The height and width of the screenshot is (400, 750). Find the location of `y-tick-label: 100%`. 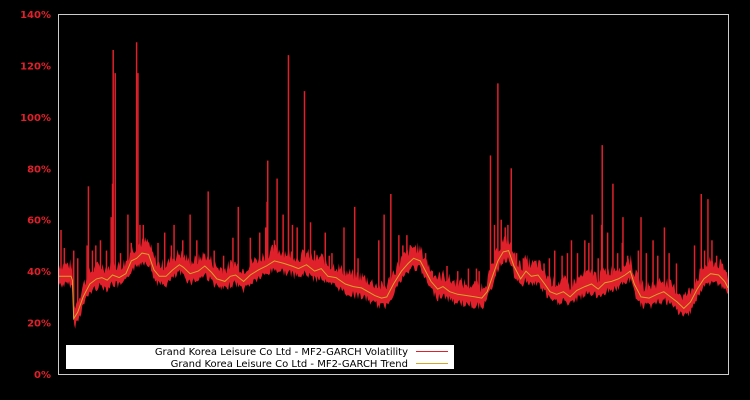

y-tick-label: 100% is located at coordinates (35, 118).